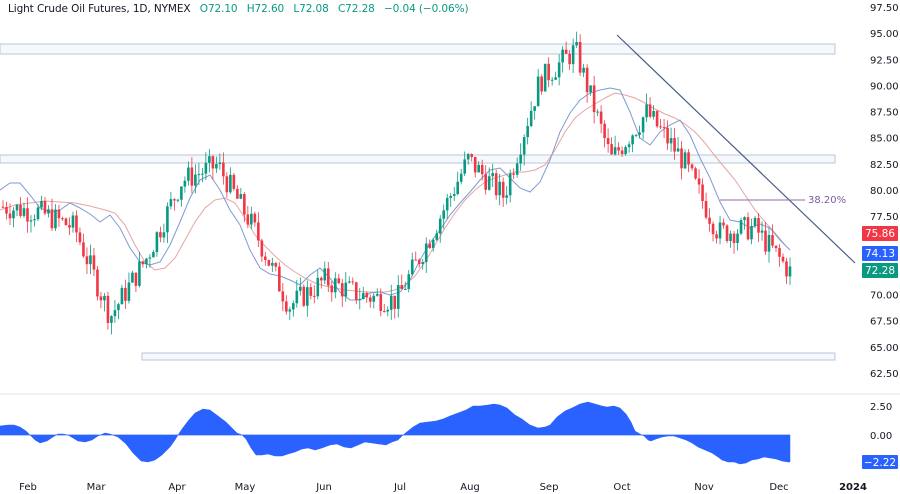 Image resolution: width=900 pixels, height=494 pixels. What do you see at coordinates (245, 487) in the screenshot?
I see `time-label-may: May` at bounding box center [245, 487].